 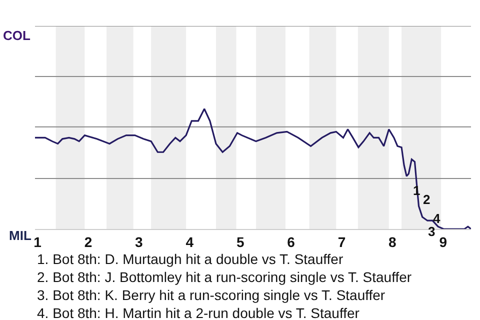 I want to click on text: 1. Bot 8th: D. Murtaugh hit a double vs T. Stauffer, so click(x=190, y=259).